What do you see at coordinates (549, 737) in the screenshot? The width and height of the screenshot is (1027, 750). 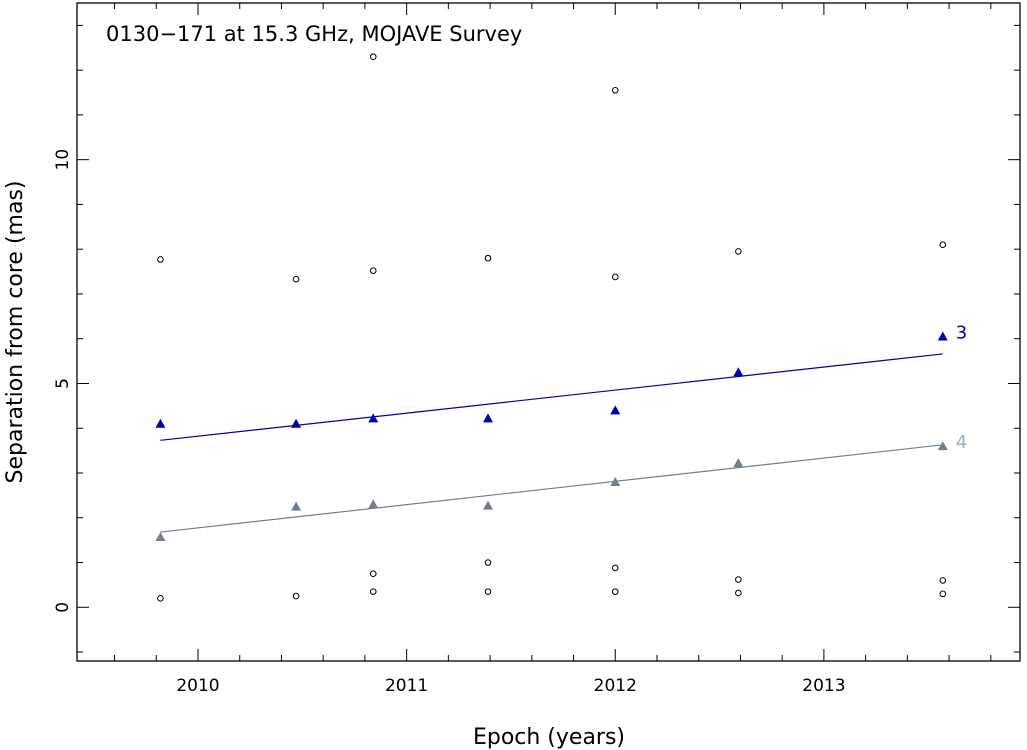 I see `x-axis-title: Epoch (years)` at bounding box center [549, 737].